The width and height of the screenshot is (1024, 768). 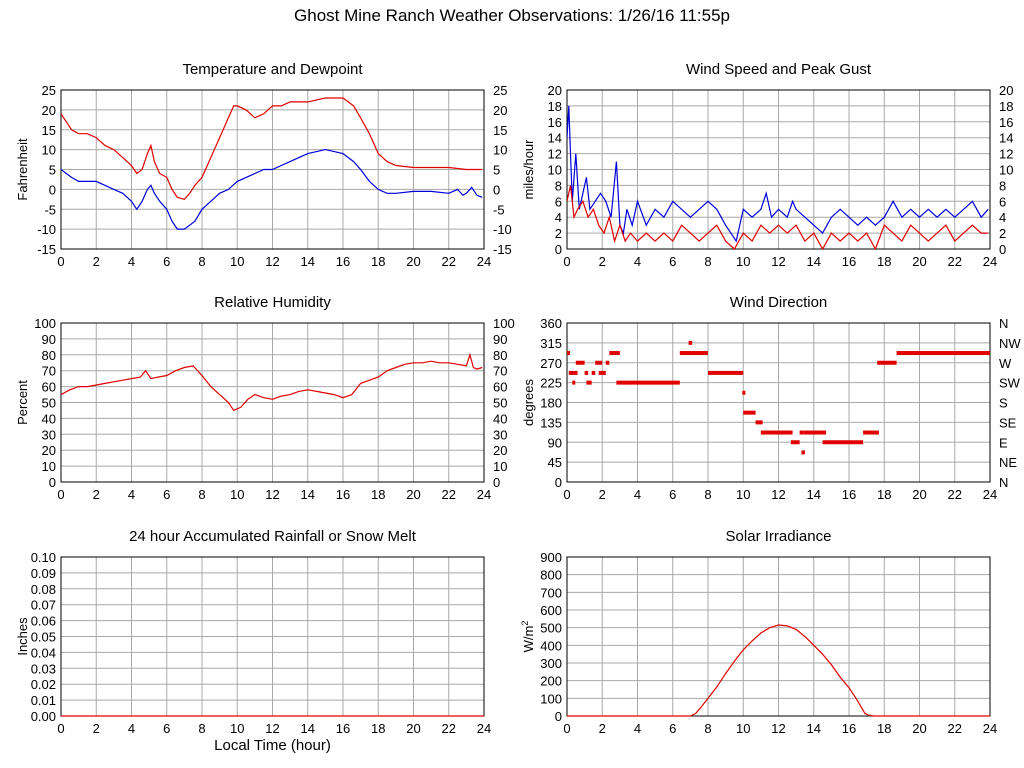 What do you see at coordinates (778, 670) in the screenshot?
I see `series-line-red` at bounding box center [778, 670].